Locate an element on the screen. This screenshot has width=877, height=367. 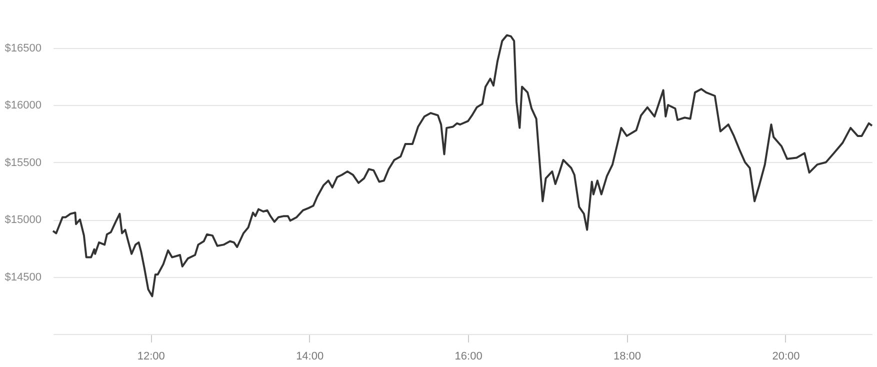
x-tick-label: 14:00 is located at coordinates (310, 356).